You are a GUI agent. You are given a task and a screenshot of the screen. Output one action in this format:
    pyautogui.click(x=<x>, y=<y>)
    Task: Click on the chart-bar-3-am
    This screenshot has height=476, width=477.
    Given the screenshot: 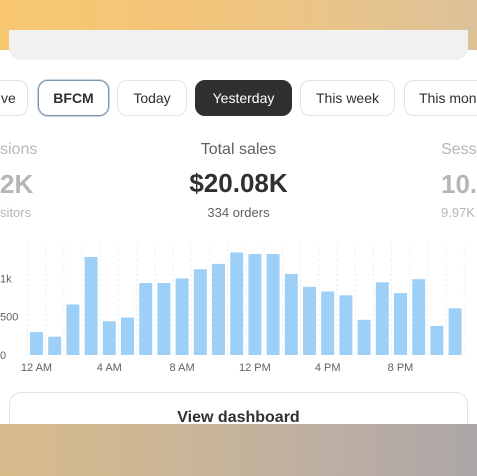 What is the action you would take?
    pyautogui.click(x=91, y=306)
    